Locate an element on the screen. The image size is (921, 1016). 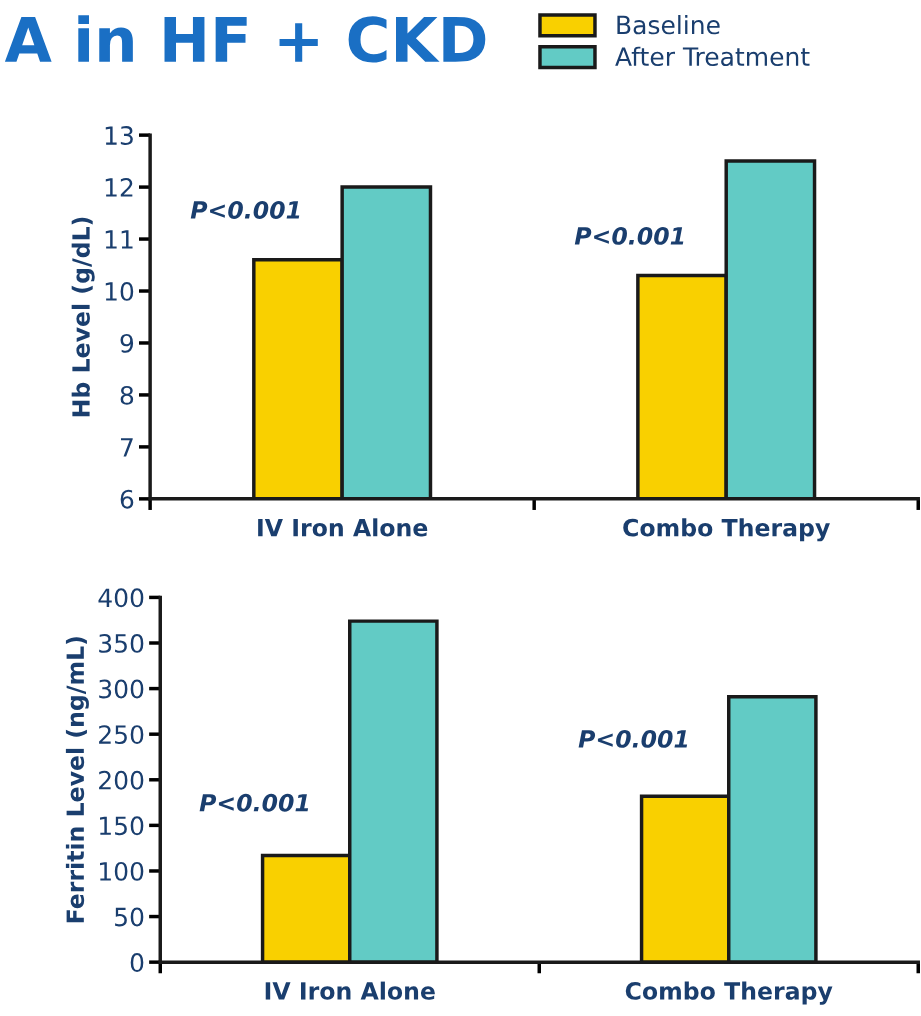
y-tick-label: 100 is located at coordinates (122, 871).